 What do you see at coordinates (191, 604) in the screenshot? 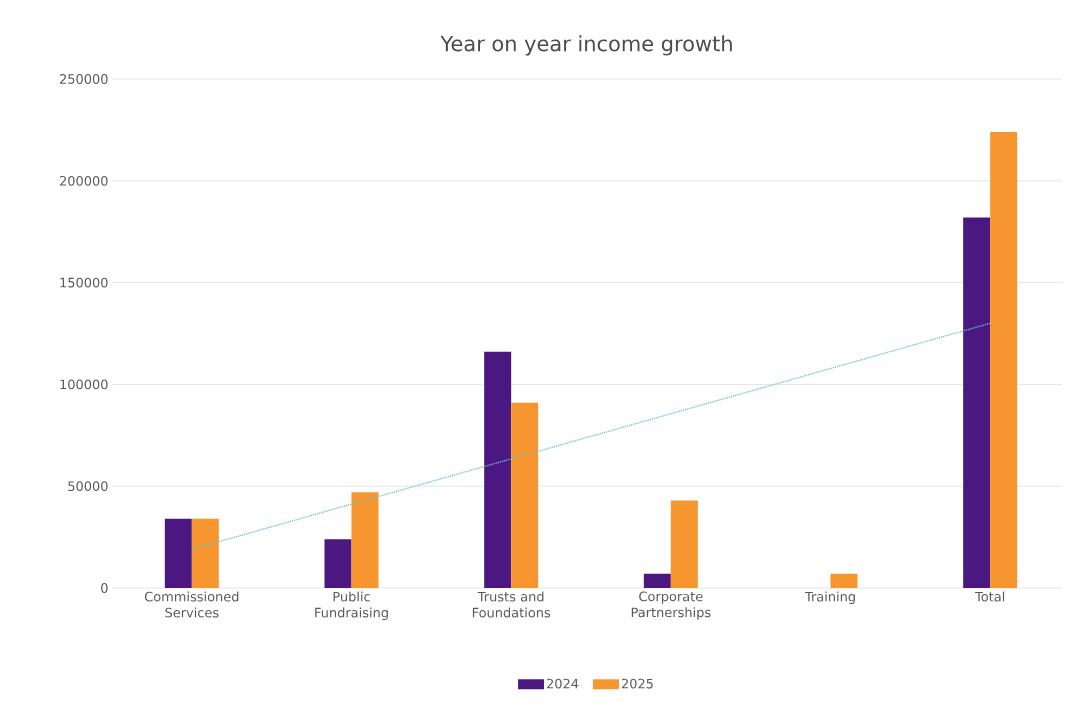
I see `x-tick-label: Commissioned Services` at bounding box center [191, 604].